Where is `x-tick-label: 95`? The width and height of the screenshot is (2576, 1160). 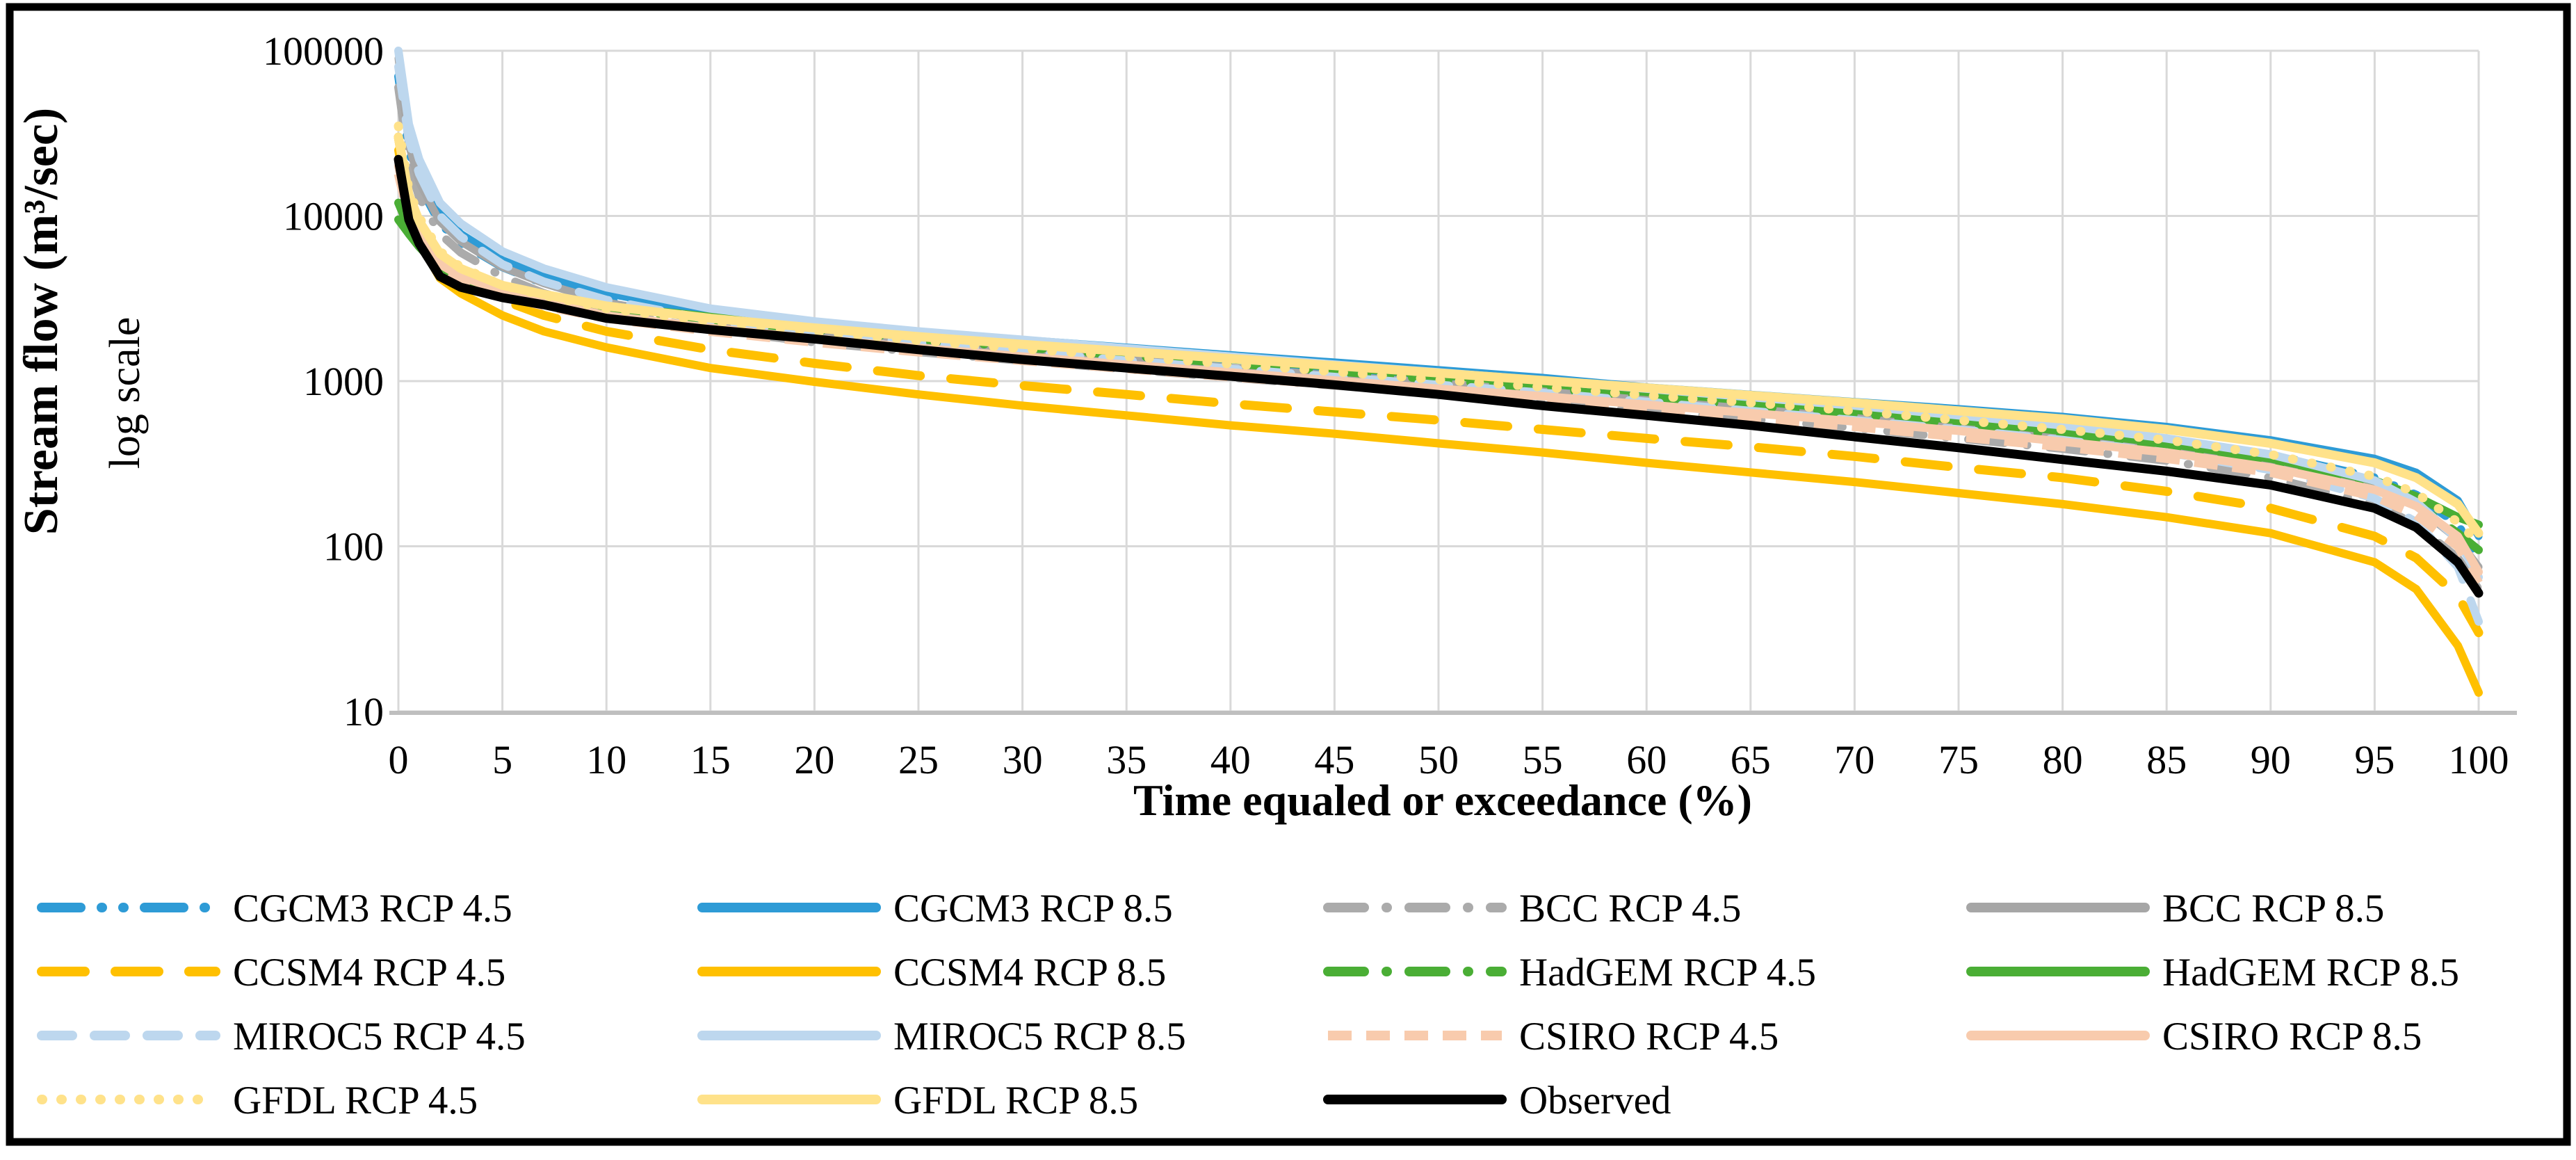
x-tick-label: 95 is located at coordinates (2374, 760).